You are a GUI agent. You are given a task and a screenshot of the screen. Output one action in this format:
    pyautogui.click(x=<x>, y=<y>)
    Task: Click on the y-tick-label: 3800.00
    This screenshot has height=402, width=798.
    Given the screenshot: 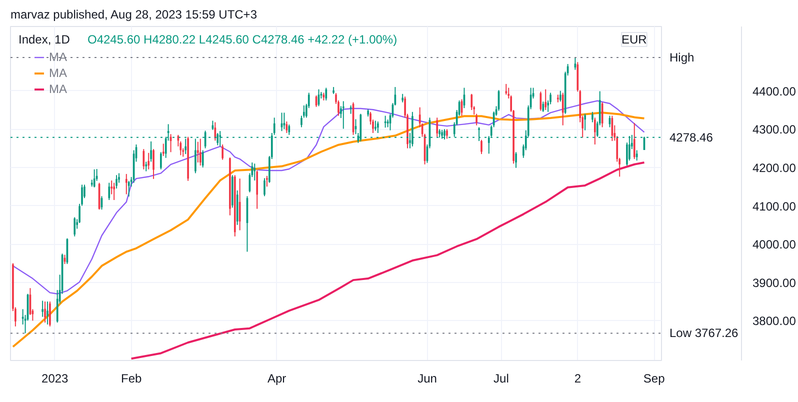 What is the action you would take?
    pyautogui.click(x=774, y=321)
    